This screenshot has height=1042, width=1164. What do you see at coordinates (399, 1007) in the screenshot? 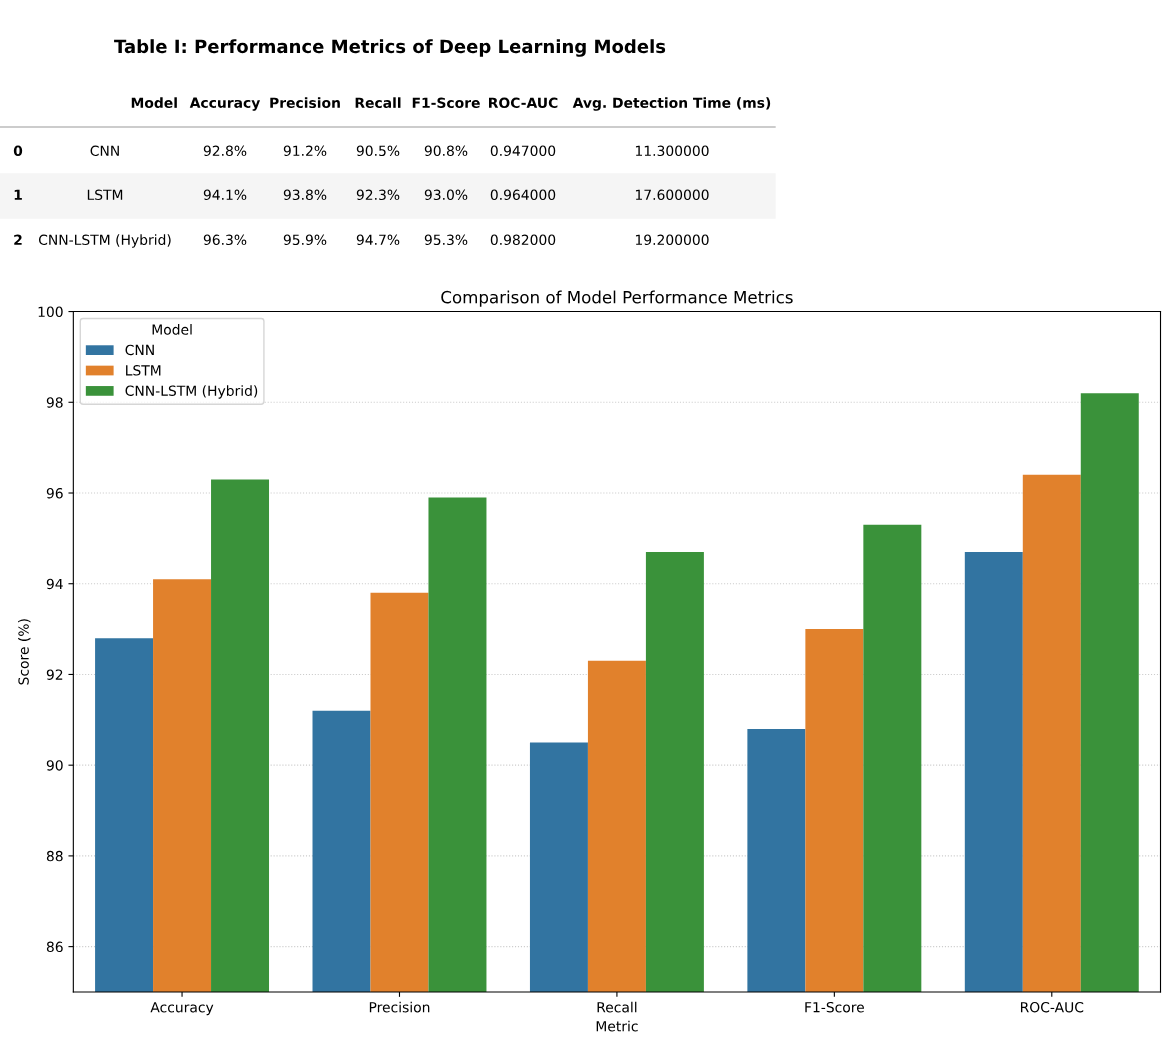
I see `x-tick-label: Precision` at bounding box center [399, 1007].